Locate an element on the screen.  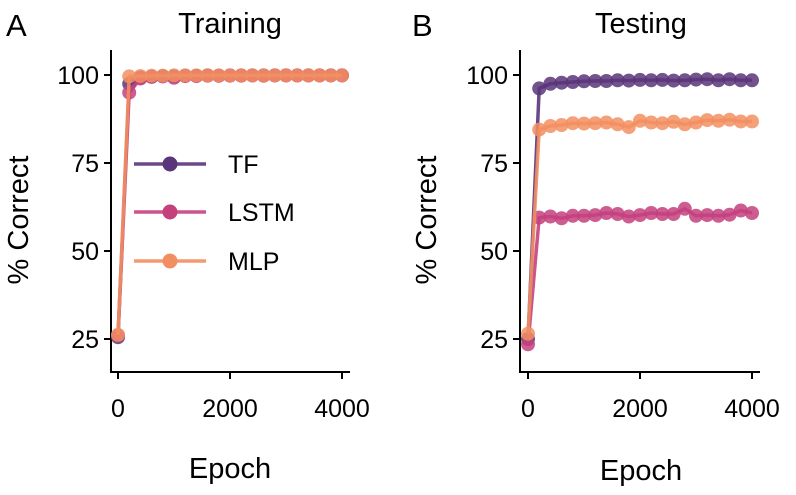
legend-entry-lstm: LSTM is located at coordinates (214, 213).